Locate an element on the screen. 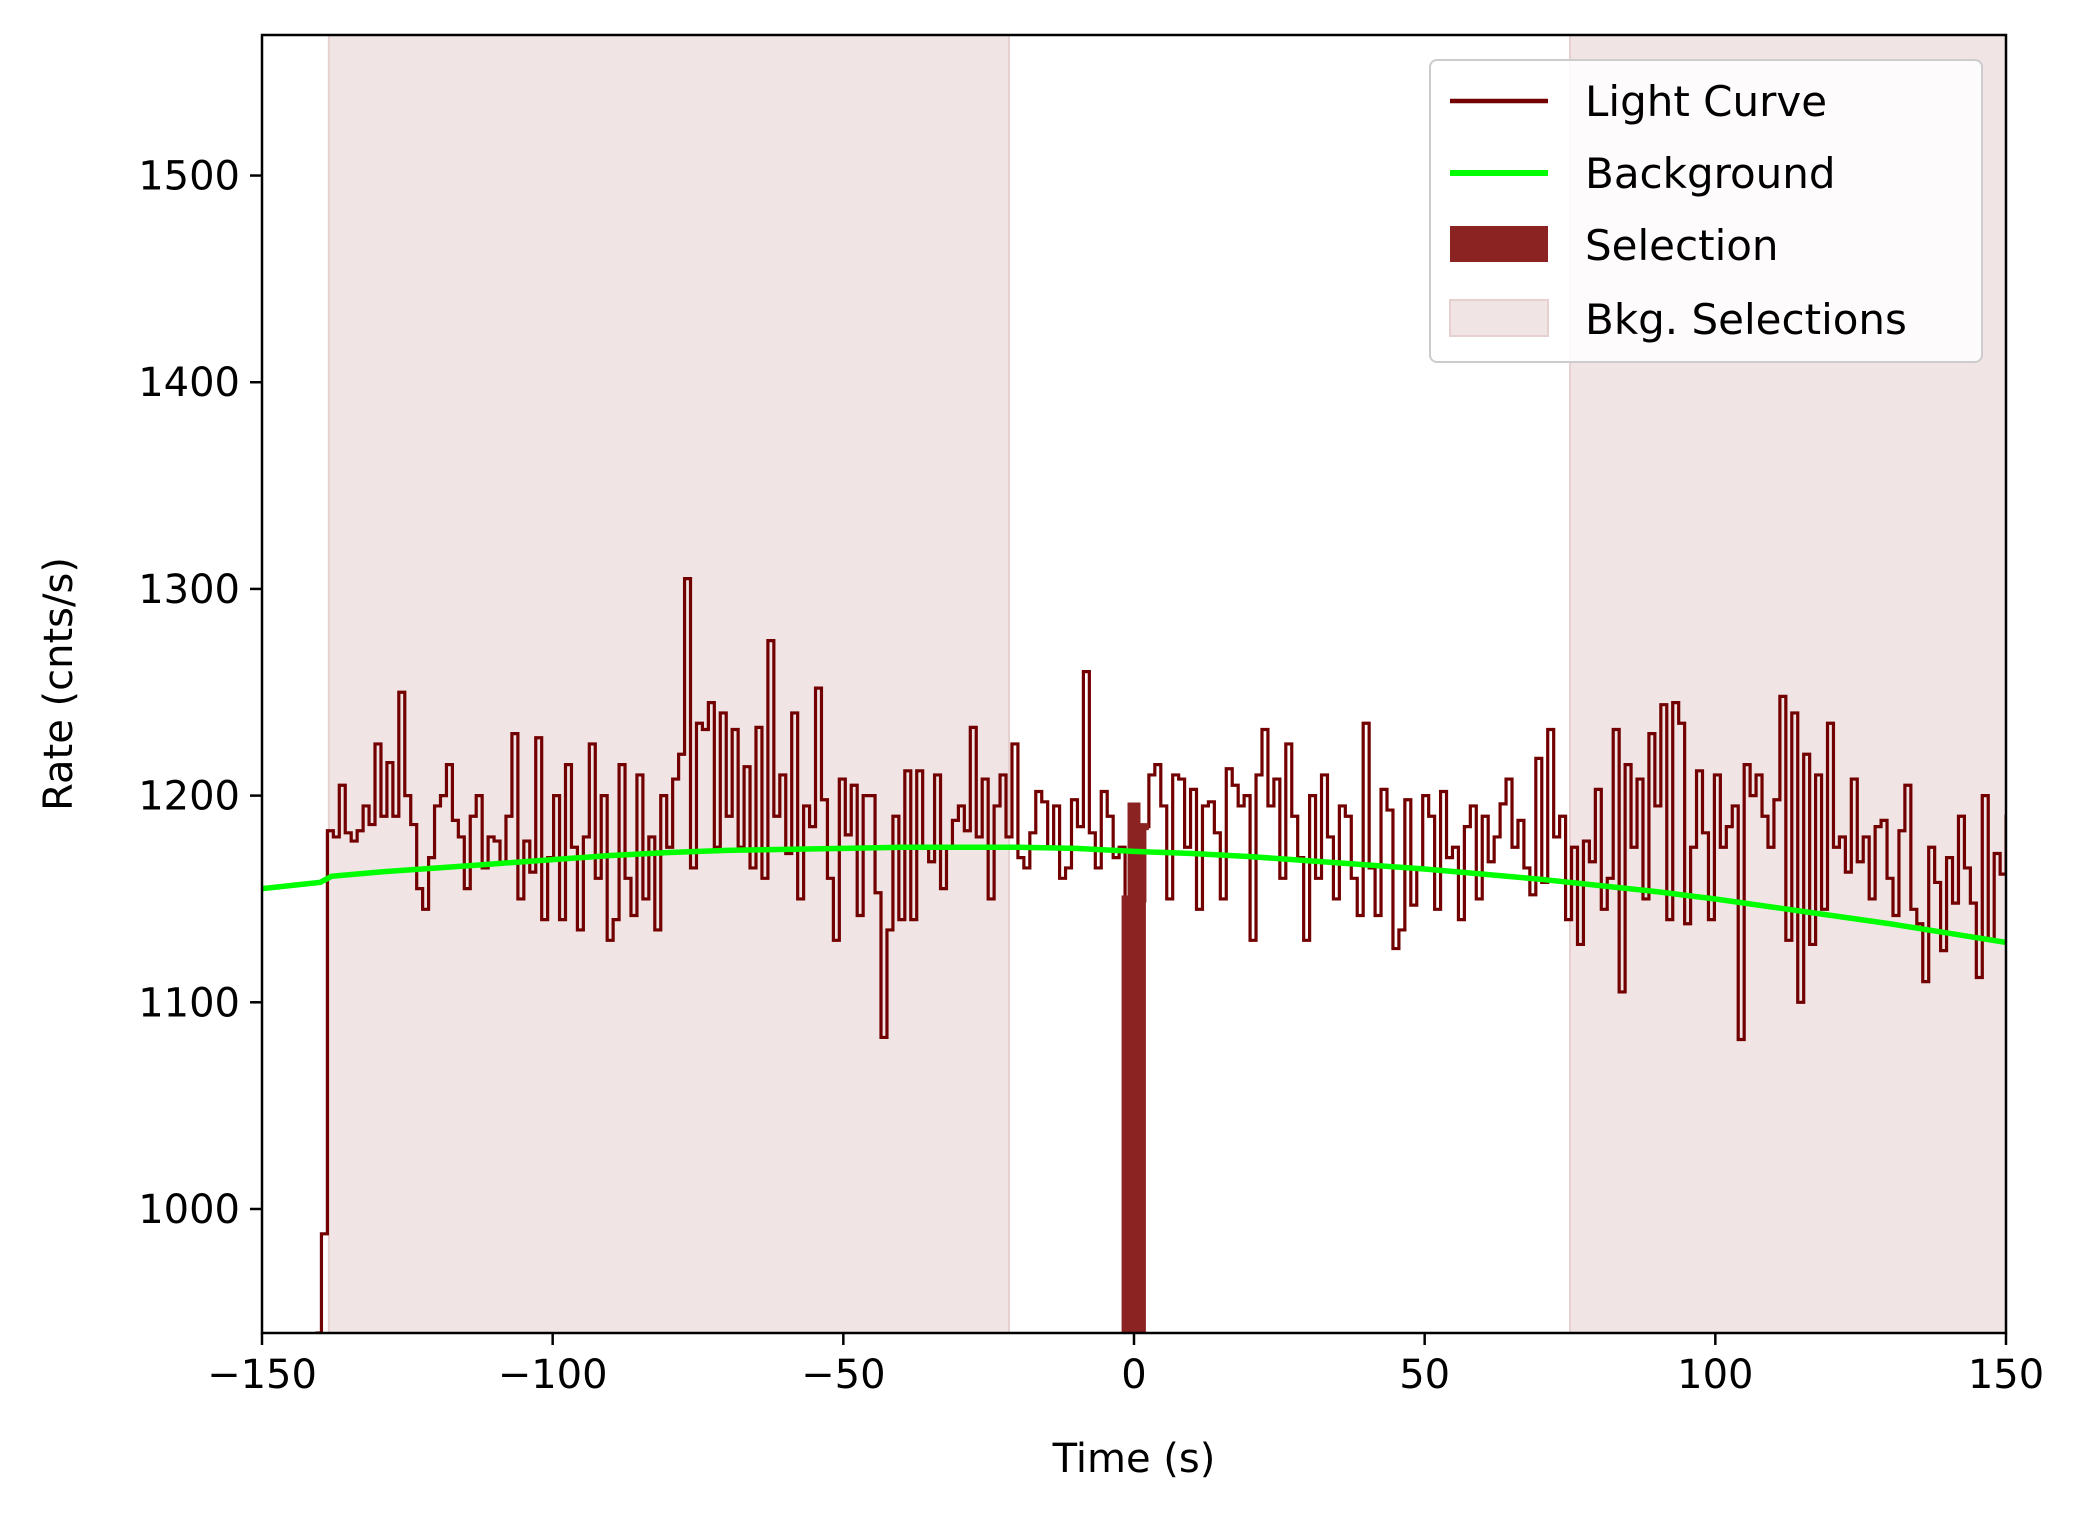  x-tick-label: −100 is located at coordinates (553, 1375).